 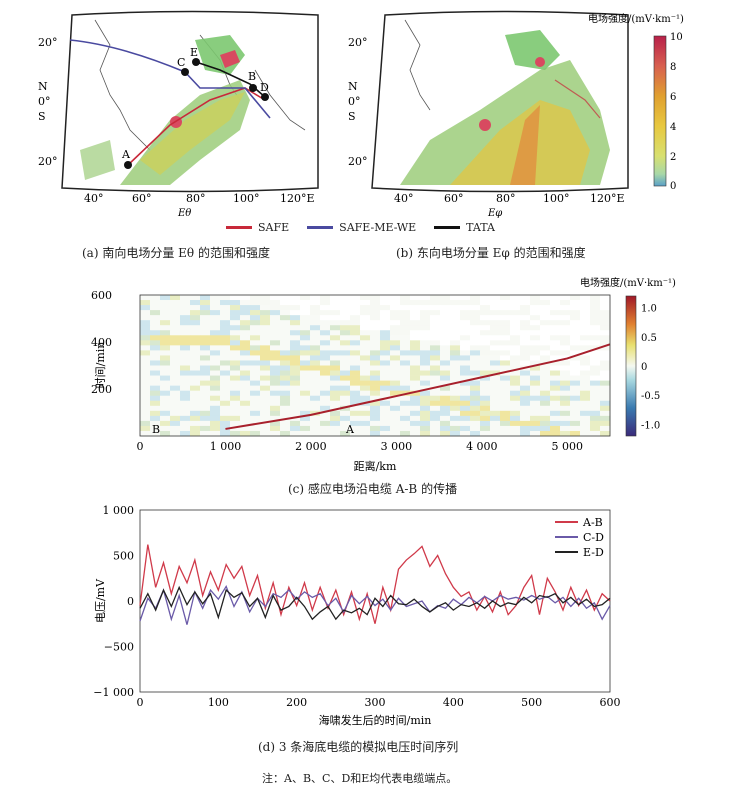 What do you see at coordinates (375, 702) in the screenshot?
I see `line-x-tick-300: 300` at bounding box center [375, 702].